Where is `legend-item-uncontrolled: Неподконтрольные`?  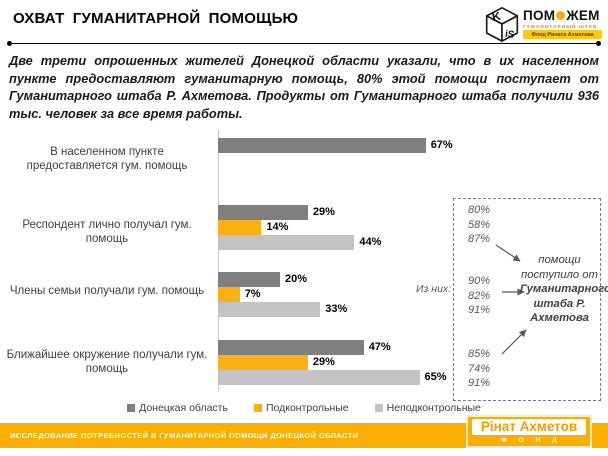
legend-item-uncontrolled: Неподконтрольные is located at coordinates (427, 408).